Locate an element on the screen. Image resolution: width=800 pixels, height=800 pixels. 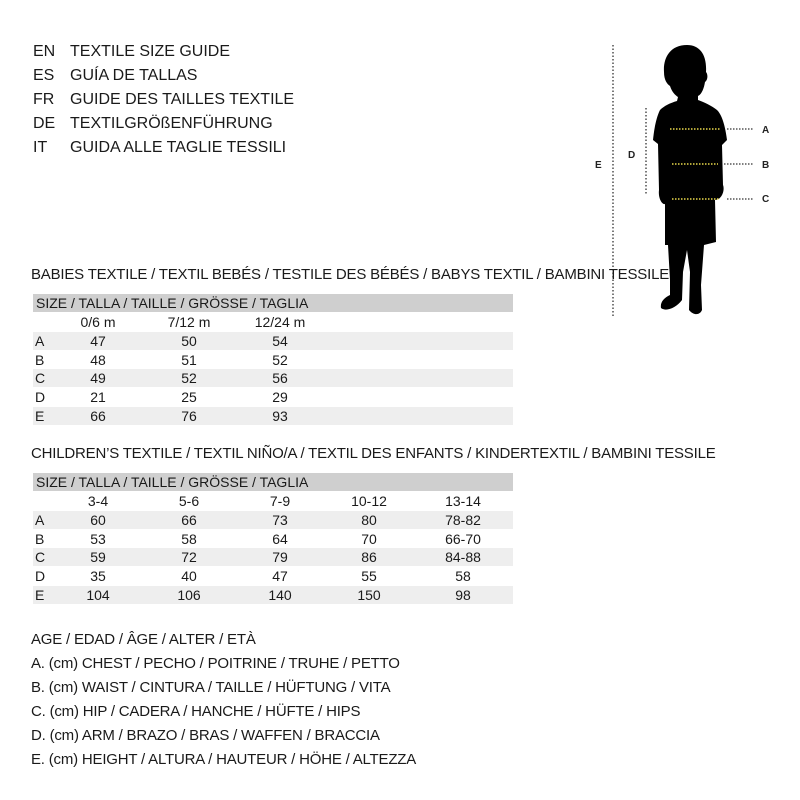
table-cell: 73 is located at coordinates (280, 520).